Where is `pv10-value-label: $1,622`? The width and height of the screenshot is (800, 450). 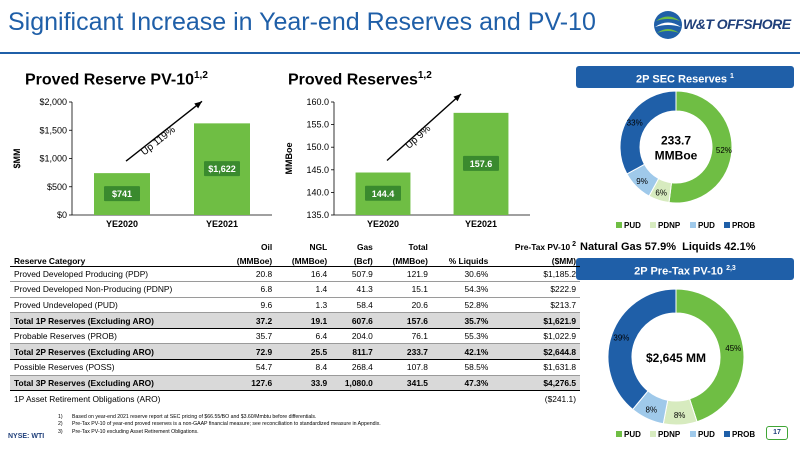 pv10-value-label: $1,622 is located at coordinates (222, 169).